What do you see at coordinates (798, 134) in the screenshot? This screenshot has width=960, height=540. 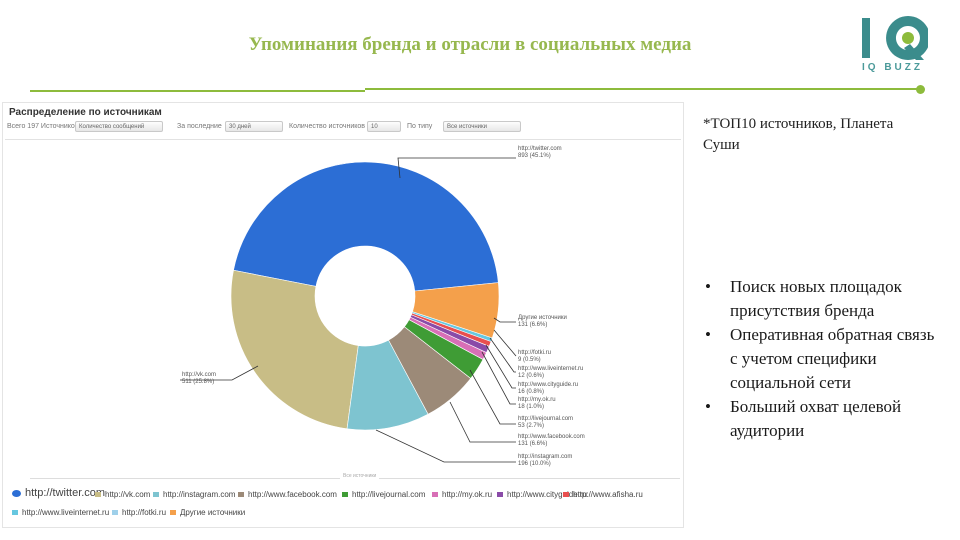 I see `top10-note: *ТОП10 источников, Планета Суши` at bounding box center [798, 134].